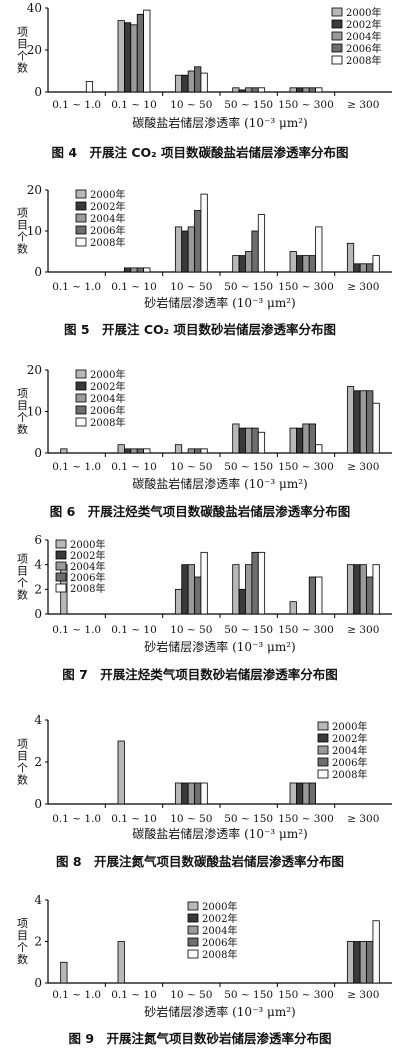 This screenshot has width=400, height=1051. What do you see at coordinates (261, 90) in the screenshot?
I see `bar-2008年-3` at bounding box center [261, 90].